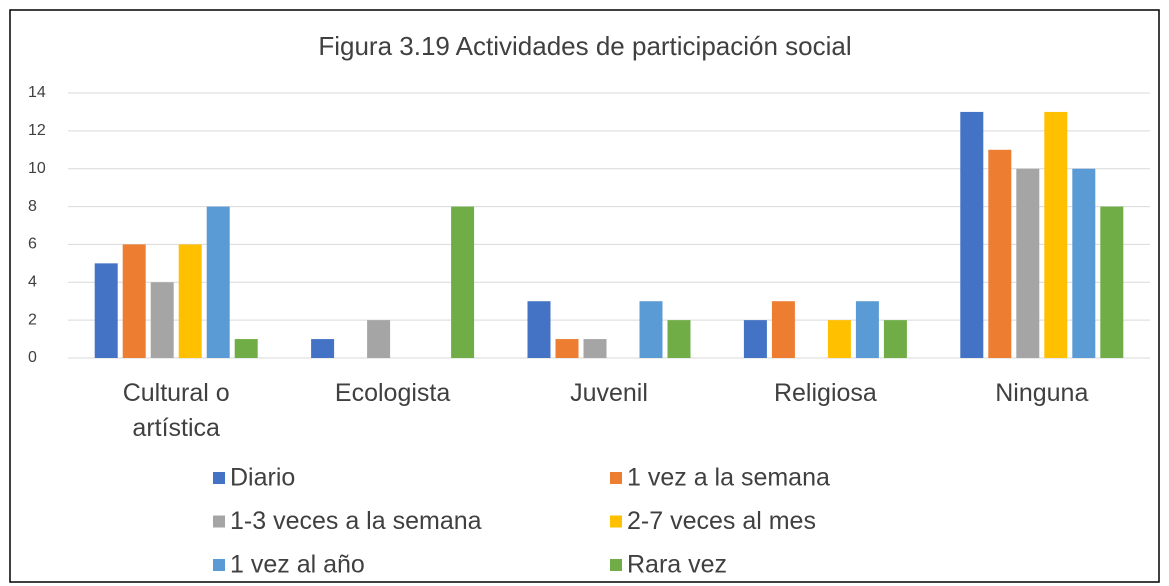  I want to click on y-tick-label: 0, so click(32, 357).